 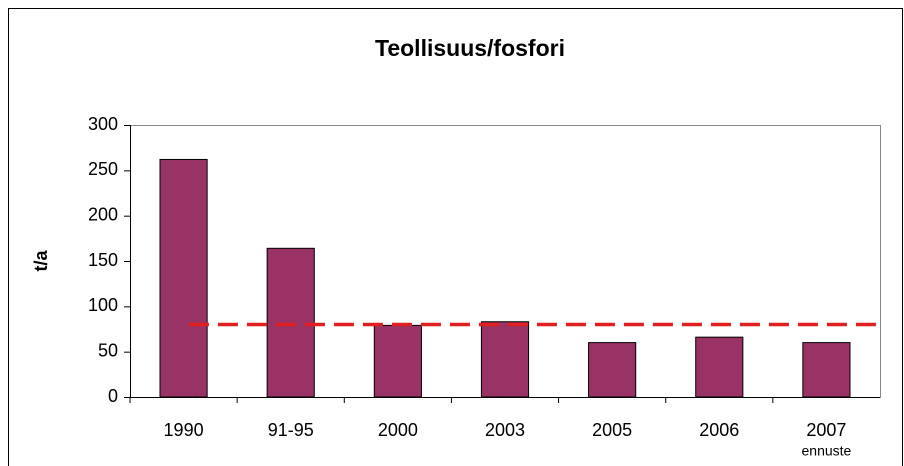 What do you see at coordinates (103, 124) in the screenshot?
I see `y-tick-label: 300` at bounding box center [103, 124].